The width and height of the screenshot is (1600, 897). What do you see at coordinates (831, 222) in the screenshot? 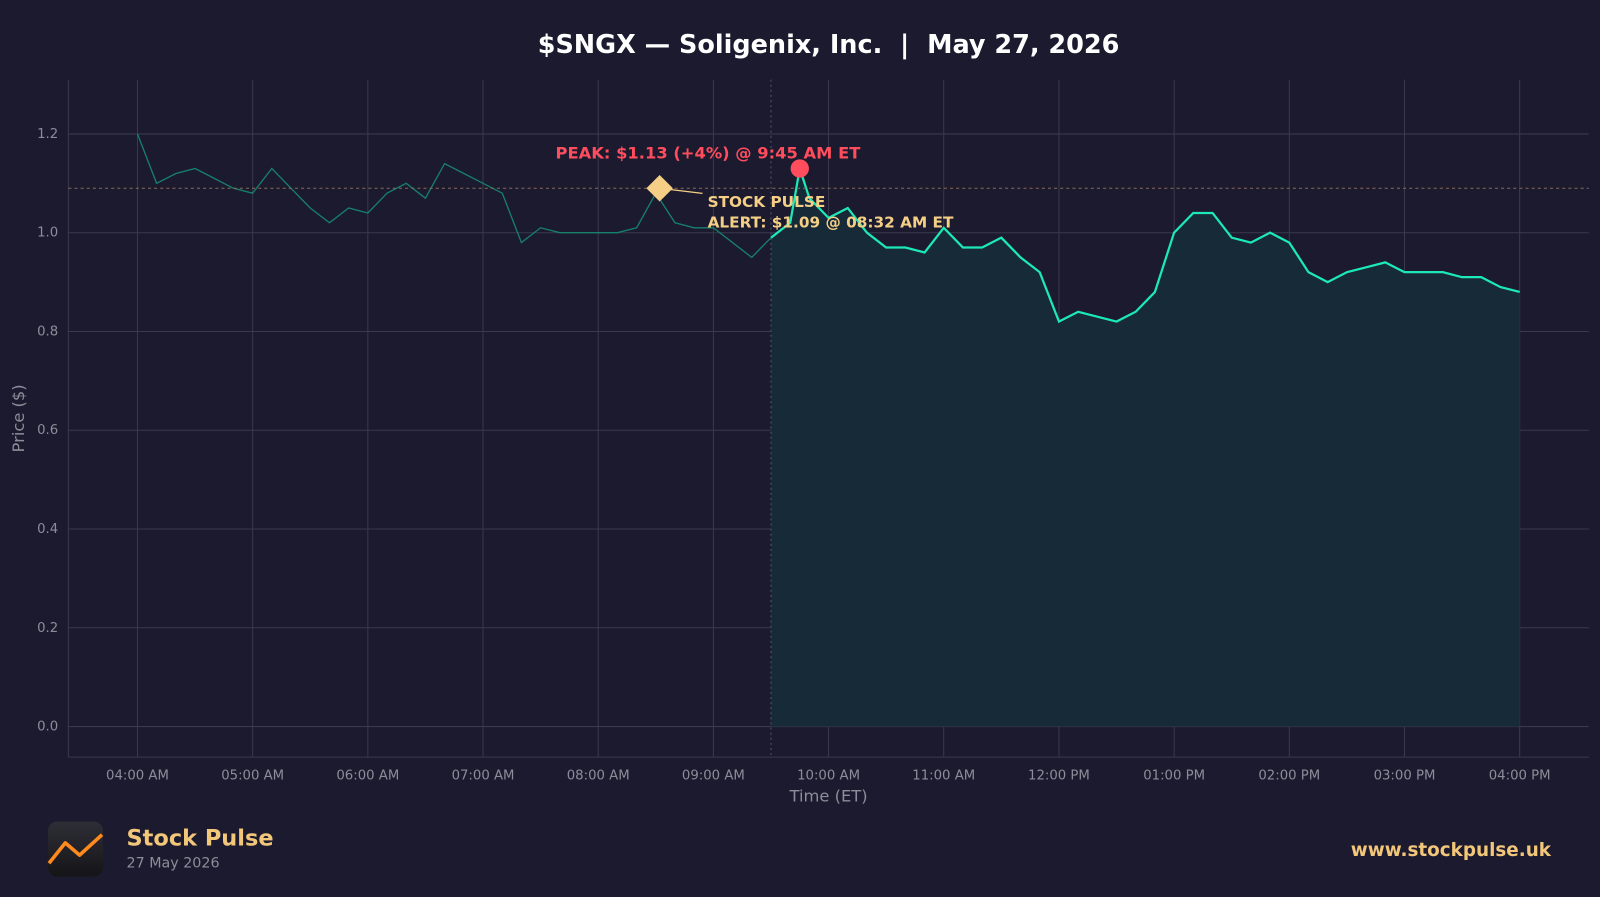
I see `alert-label: ALERT: $1.09 @ 08:32 AM ET` at bounding box center [831, 222].